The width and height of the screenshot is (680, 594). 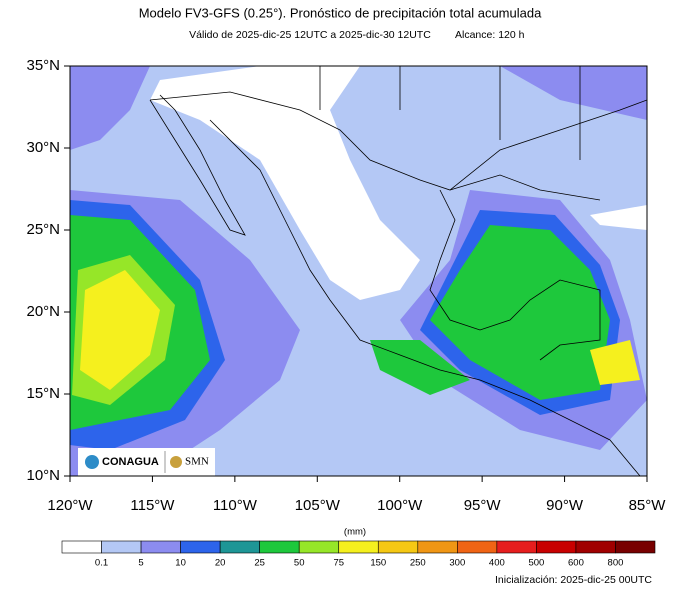 I want to click on colorbar-label: 0.1, so click(x=101, y=563).